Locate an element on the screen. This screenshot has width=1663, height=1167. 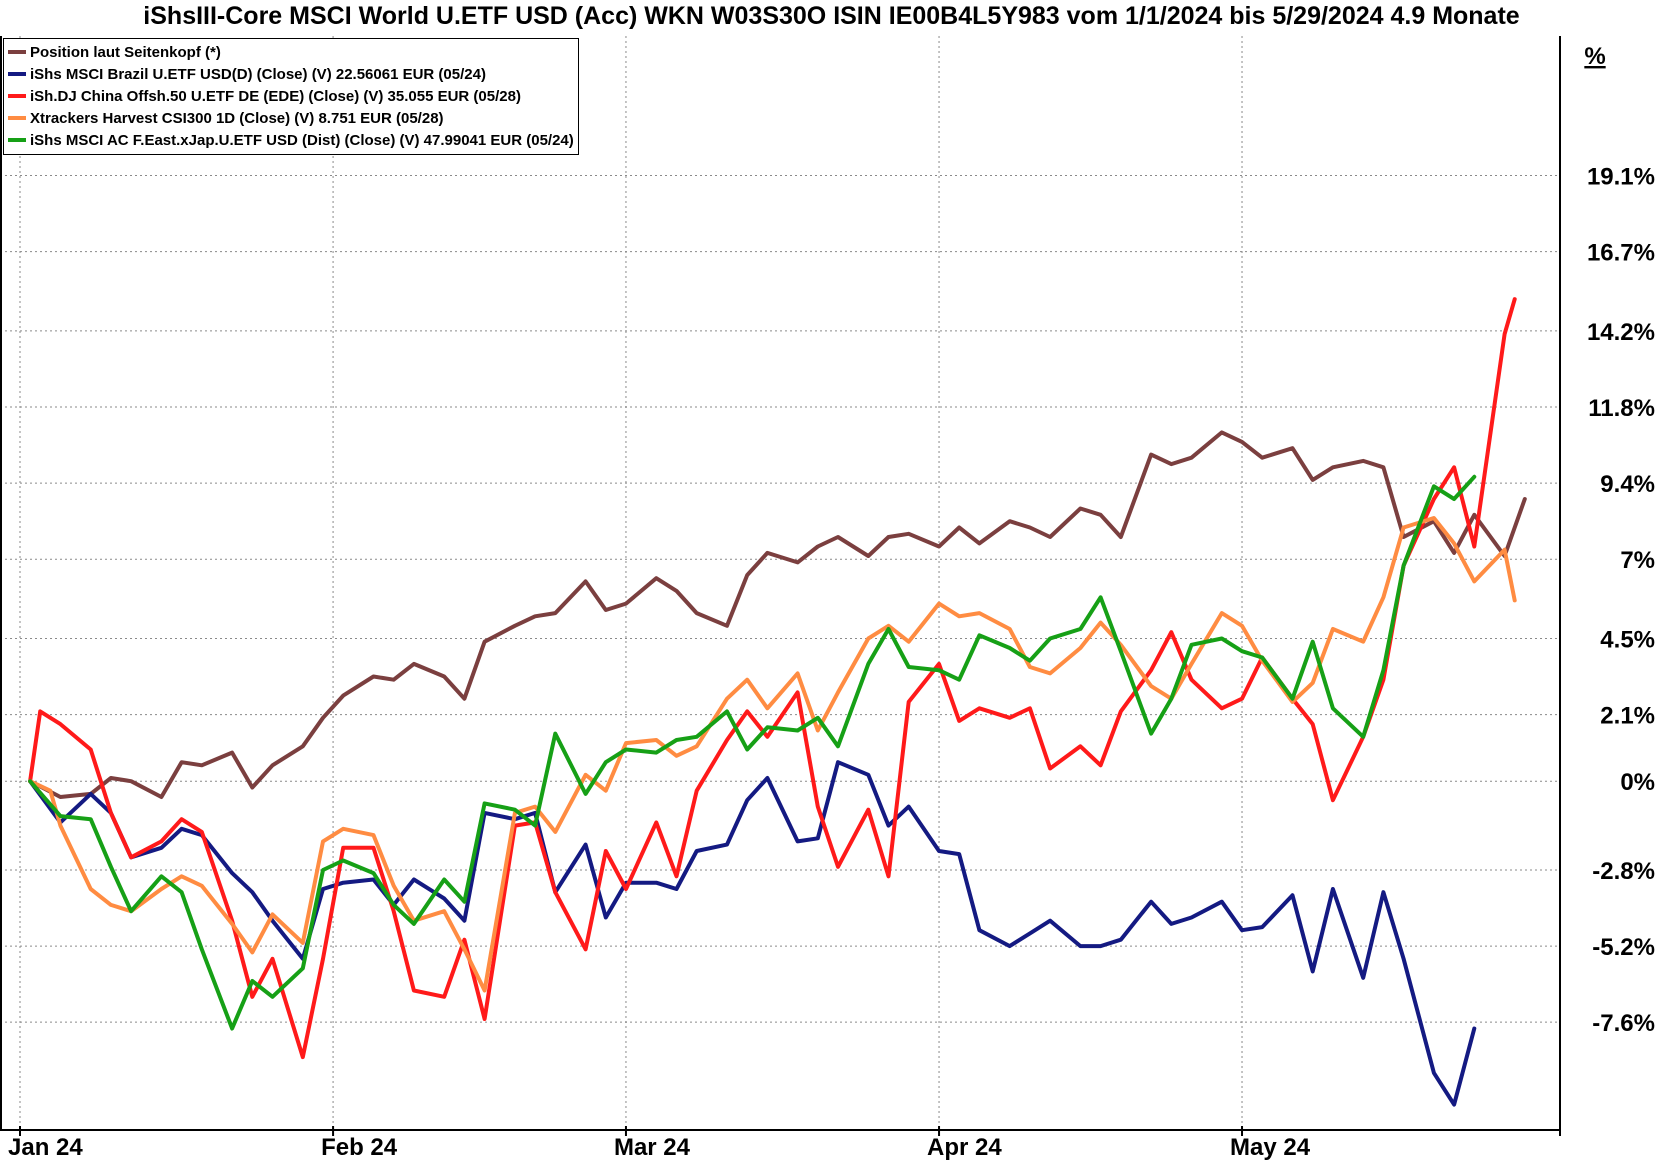
x-tick-label: Jan 24 is located at coordinates (45, 1147).